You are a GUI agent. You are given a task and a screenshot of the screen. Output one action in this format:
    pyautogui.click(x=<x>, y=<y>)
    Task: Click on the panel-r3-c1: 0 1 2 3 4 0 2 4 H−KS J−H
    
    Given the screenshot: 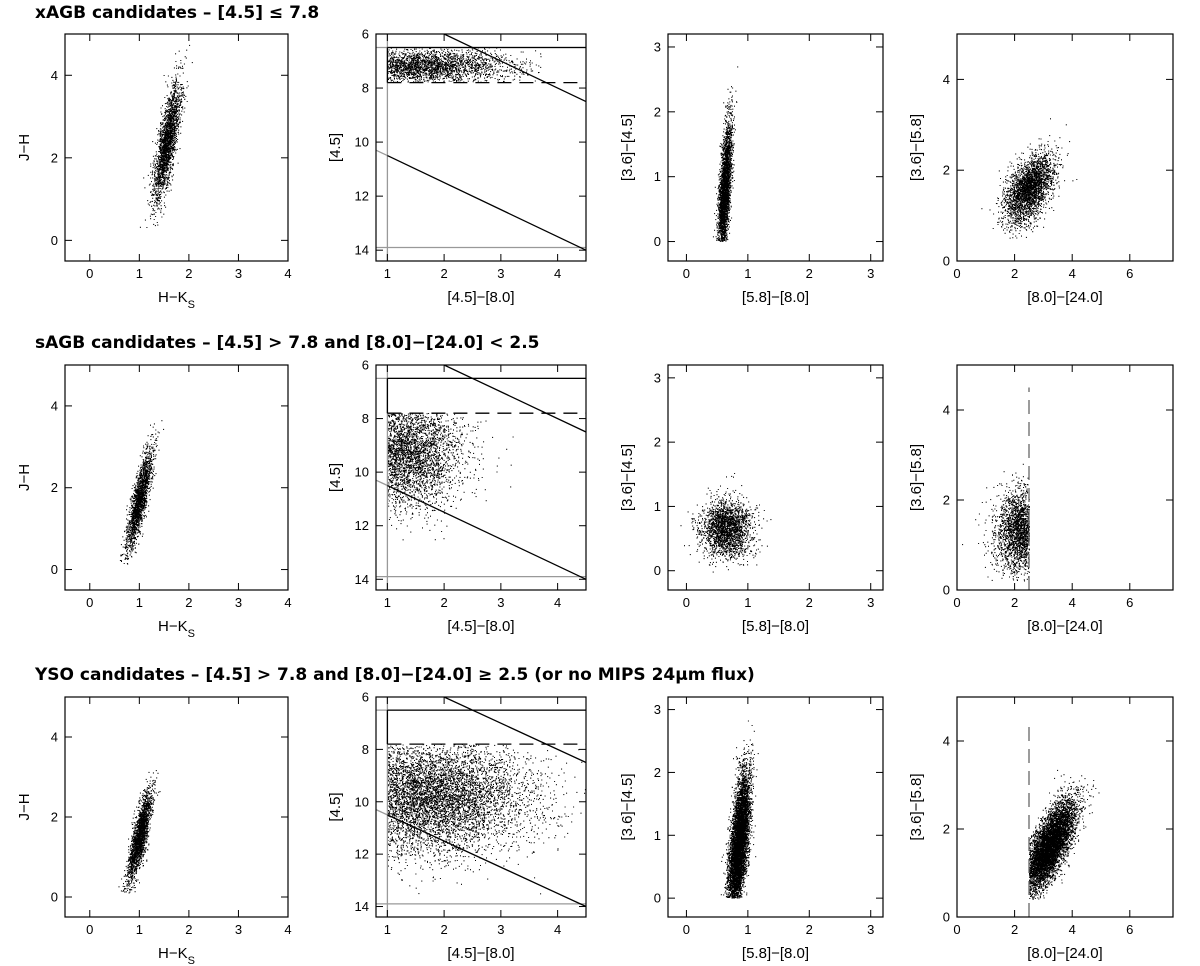 What is the action you would take?
    pyautogui.click(x=154, y=831)
    